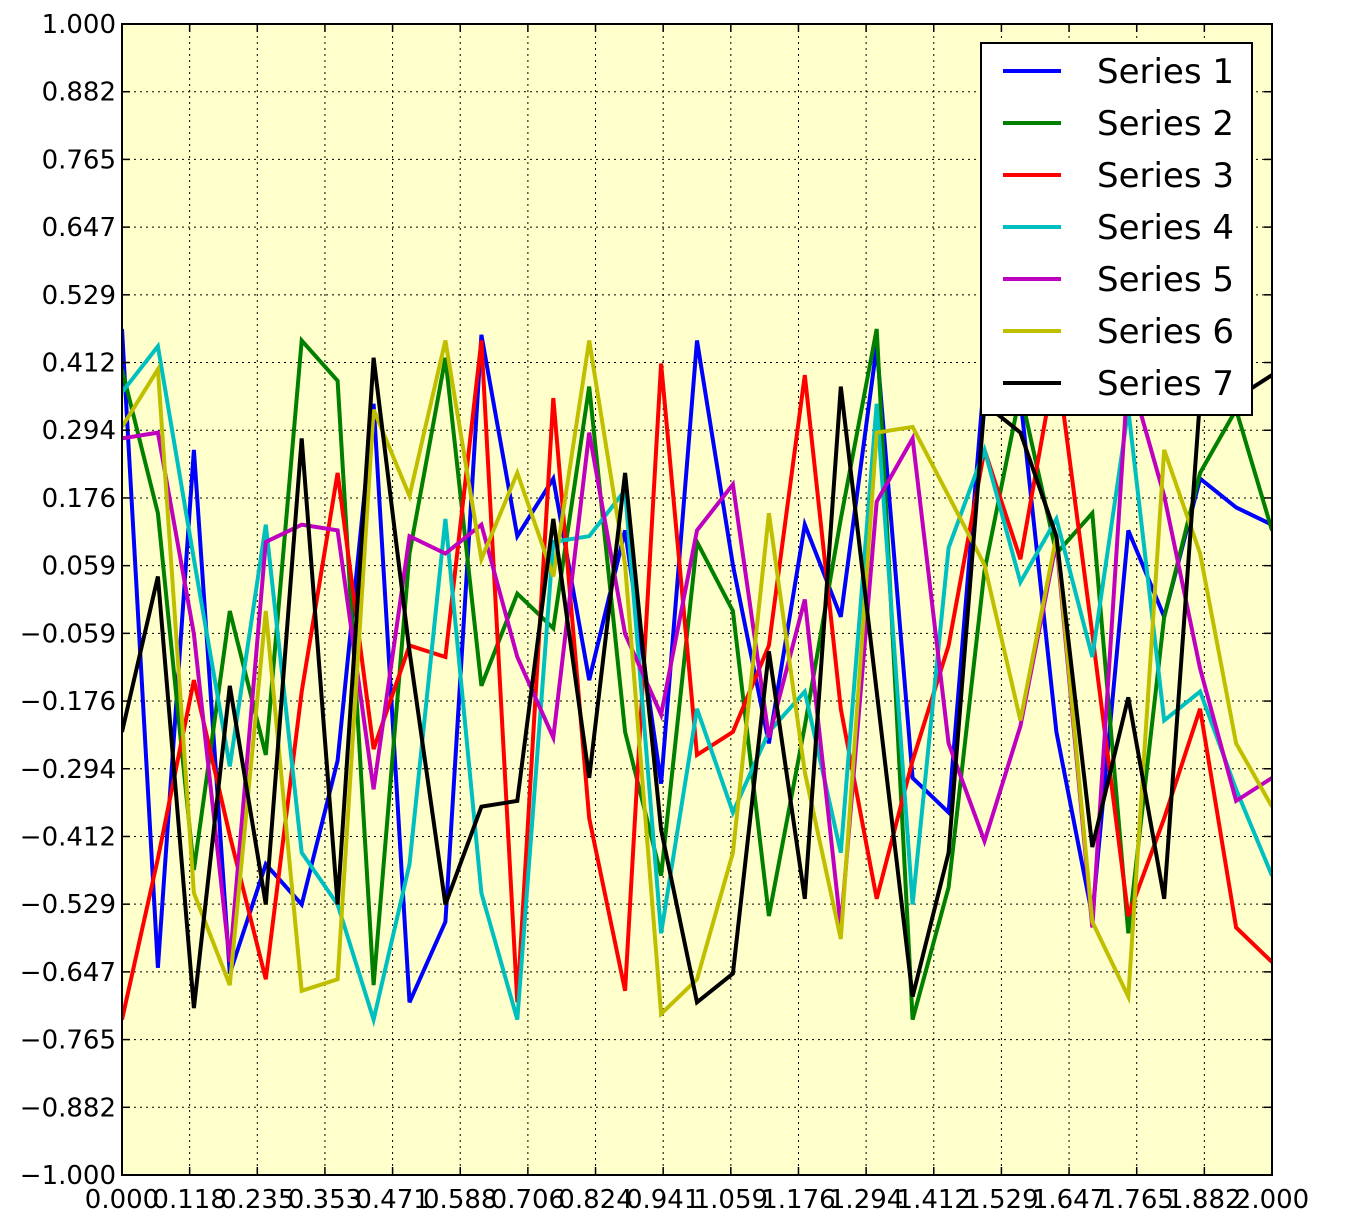  What do you see at coordinates (79, 296) in the screenshot?
I see `y-tick-label: 0.529` at bounding box center [79, 296].